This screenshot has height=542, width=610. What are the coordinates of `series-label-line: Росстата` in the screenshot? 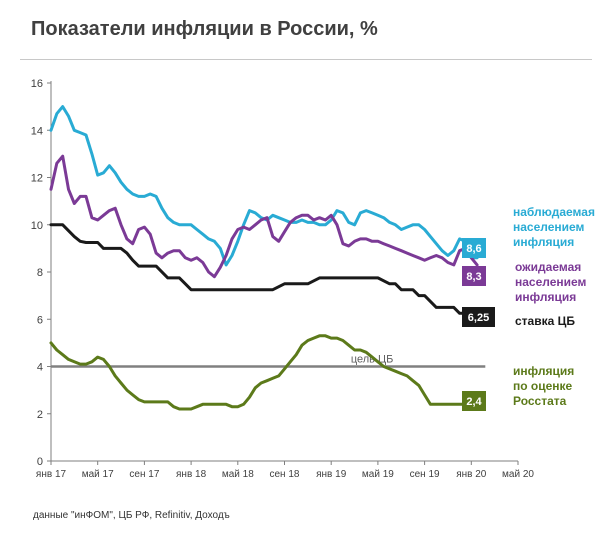 It's located at (540, 401).